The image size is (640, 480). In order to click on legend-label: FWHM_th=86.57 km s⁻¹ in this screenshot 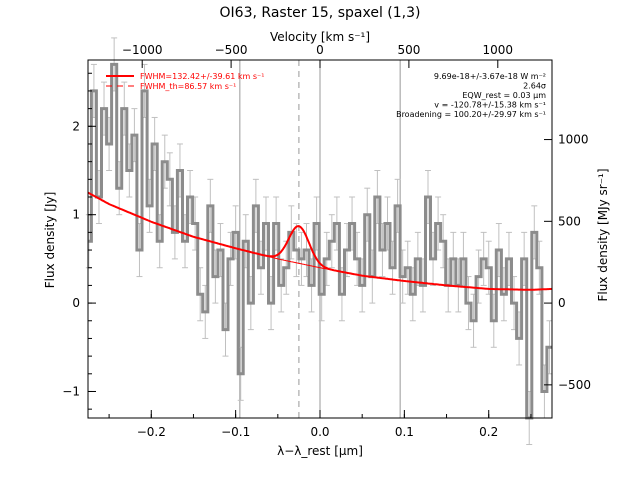, I will do `click(188, 86)`.